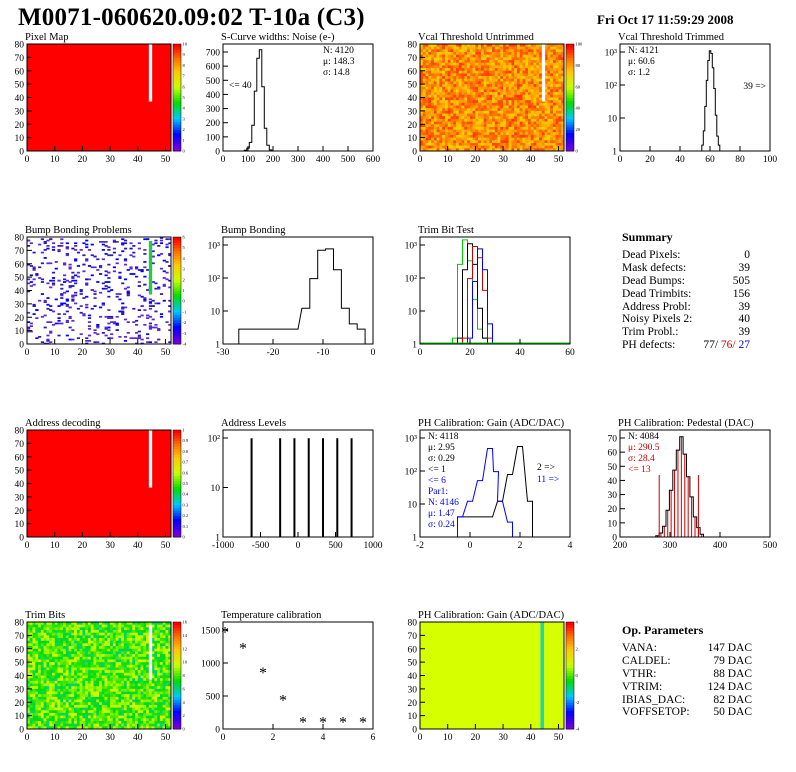 This screenshot has width=796, height=772. Describe the element at coordinates (20, 46) in the screenshot. I see `y-tick-label: 80` at that location.